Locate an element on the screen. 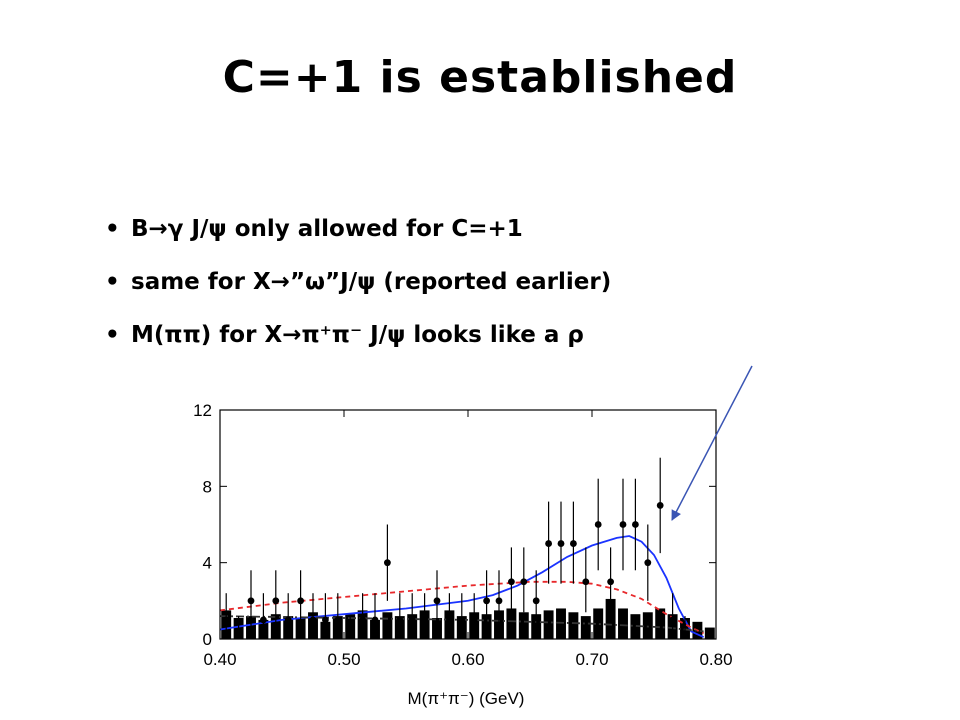  bullet-text: B→γ J/ψ only allowed for C=+1 is located at coordinates (327, 229).